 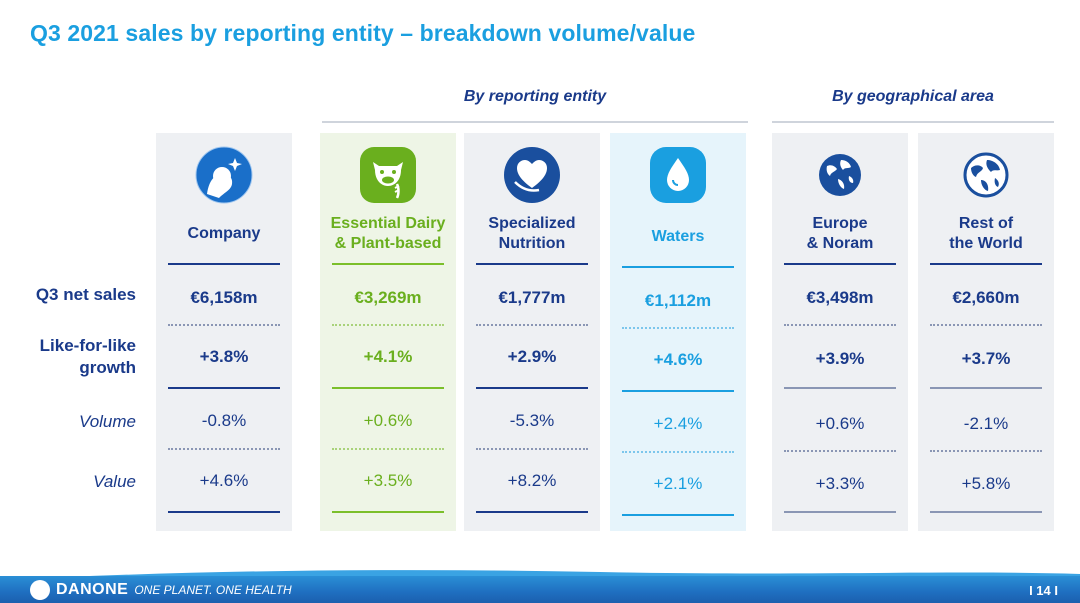 I want to click on dairy-header-line2: & Plant-based, so click(x=388, y=243).